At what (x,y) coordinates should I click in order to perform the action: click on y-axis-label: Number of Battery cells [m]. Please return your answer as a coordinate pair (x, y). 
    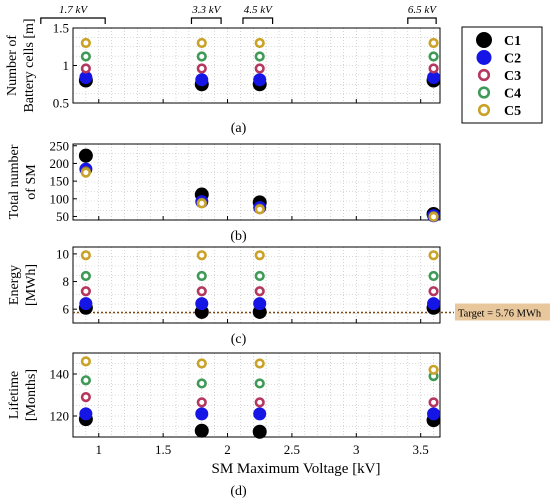
    Looking at the image, I should click on (21, 65).